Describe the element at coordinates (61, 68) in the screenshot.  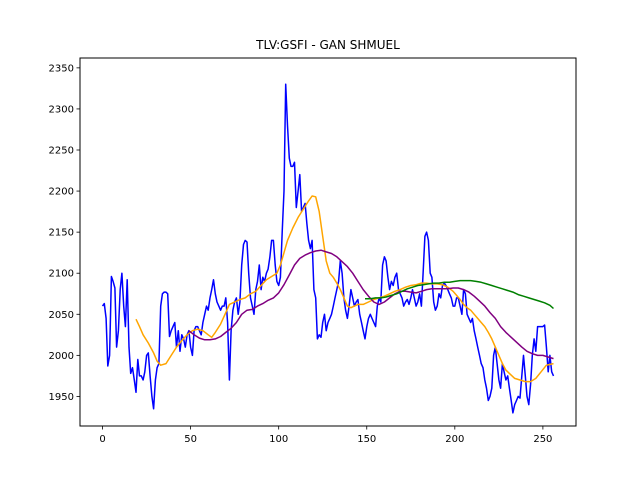
I see `y-tick-label: 2350` at that location.